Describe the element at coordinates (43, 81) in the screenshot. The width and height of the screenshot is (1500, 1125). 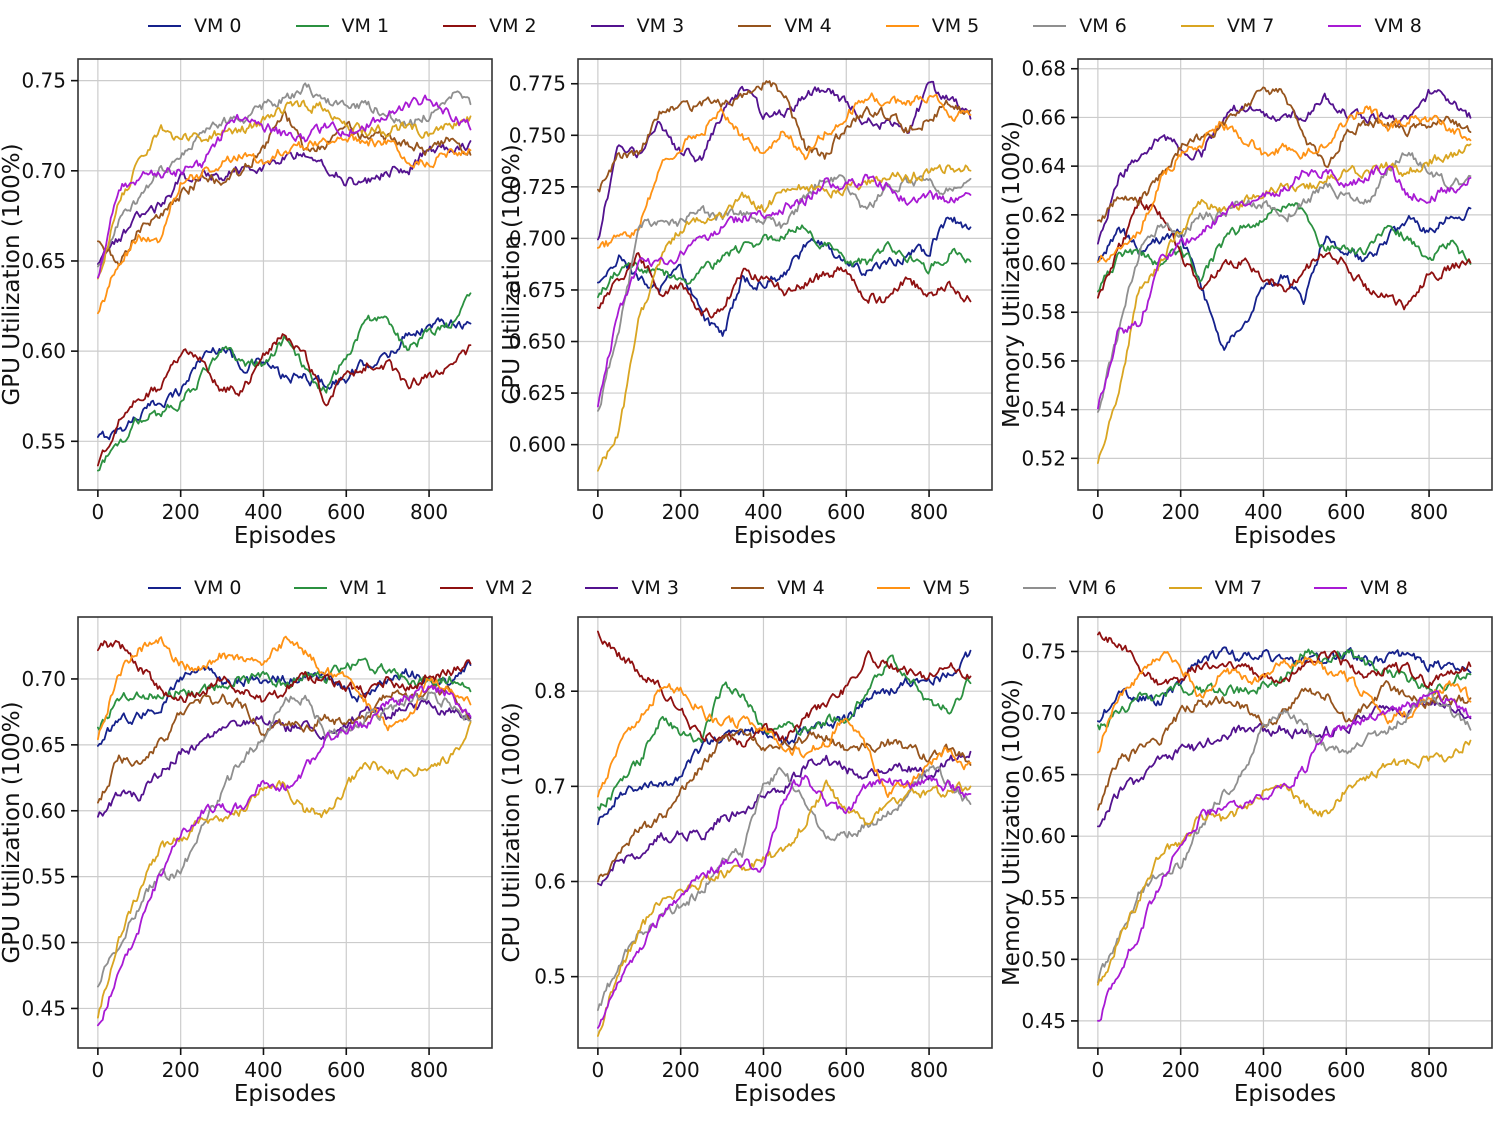
I see `y-tick-label: 0.75` at that location.